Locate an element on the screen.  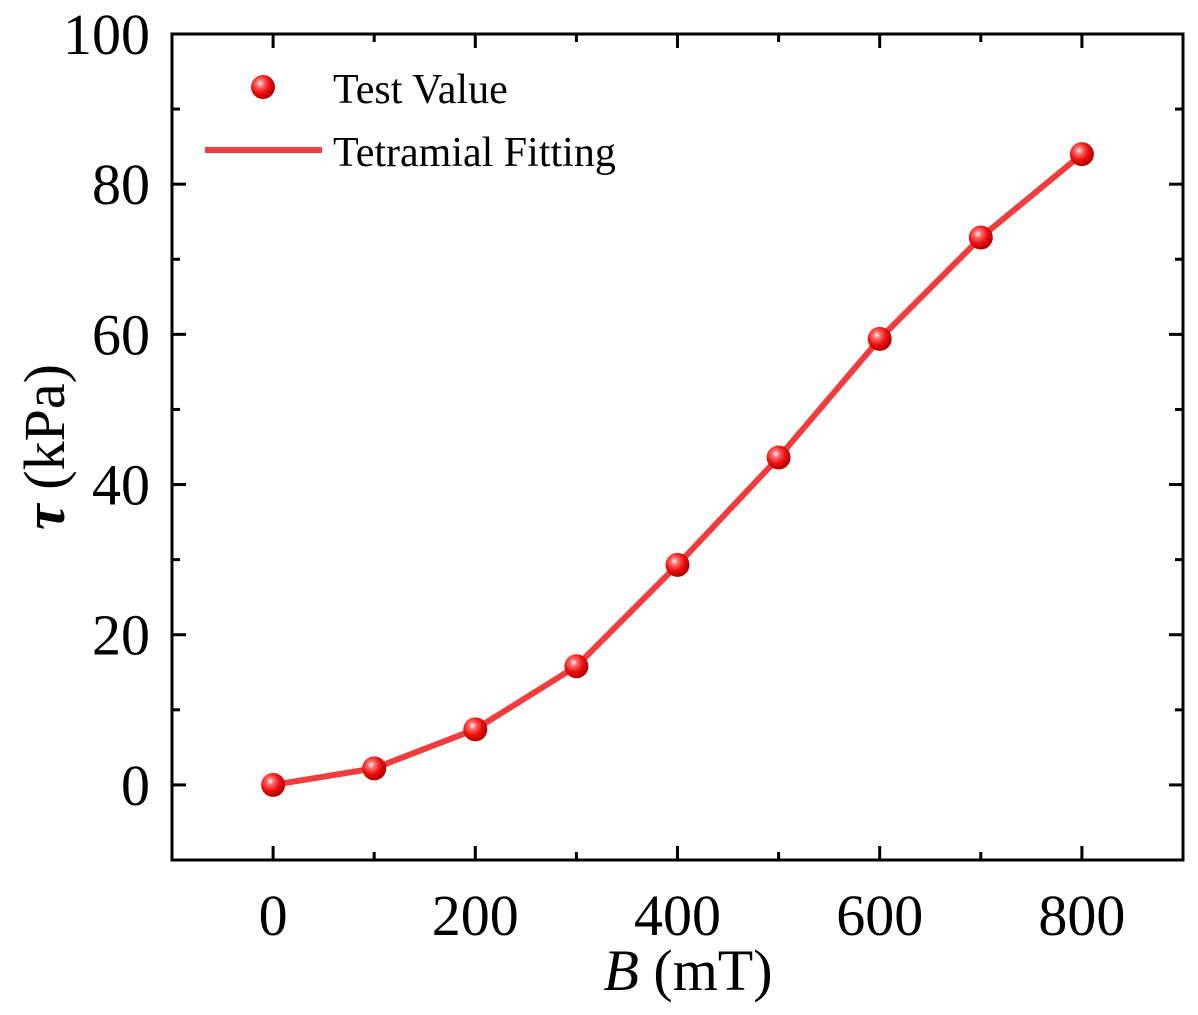
y-tick-label: 60 is located at coordinates (121, 334).